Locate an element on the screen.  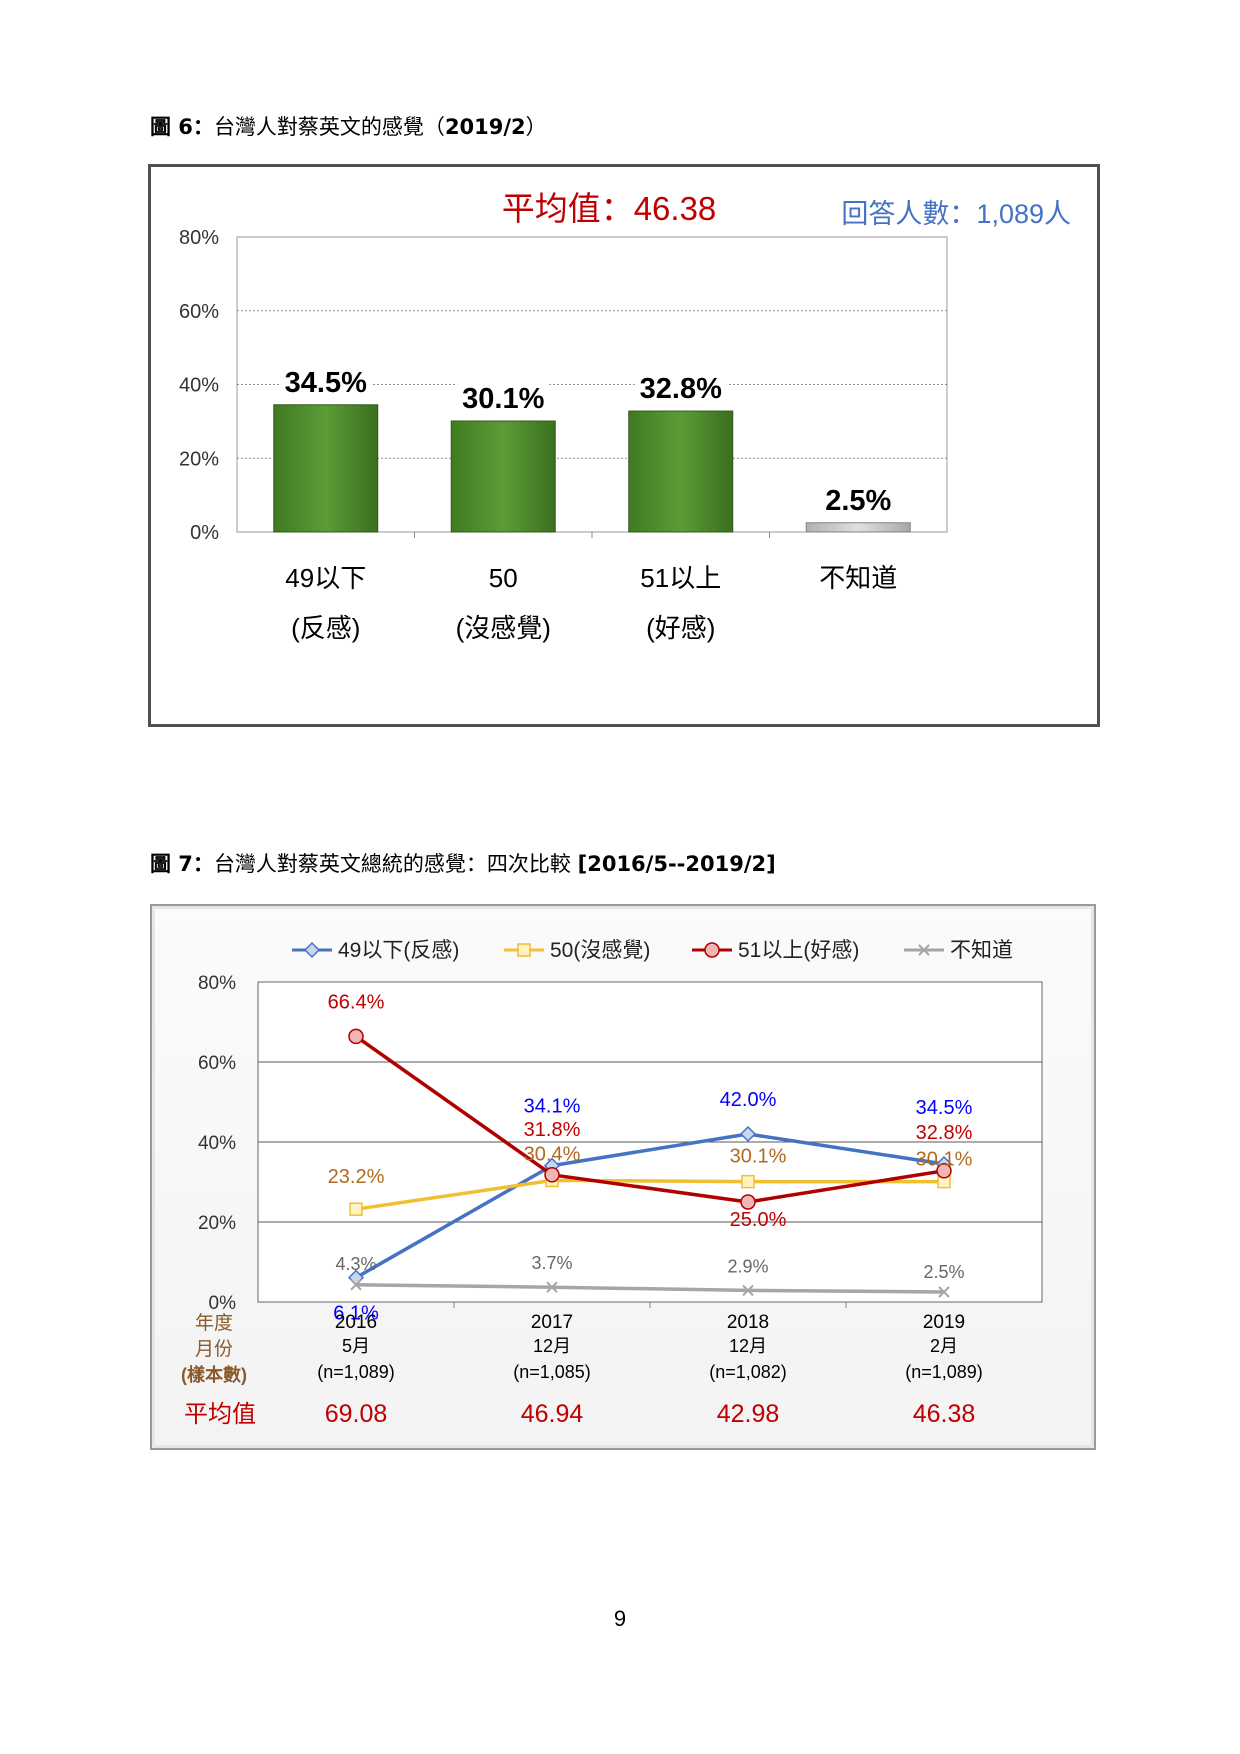
page-number: 9 is located at coordinates (620, 1618).